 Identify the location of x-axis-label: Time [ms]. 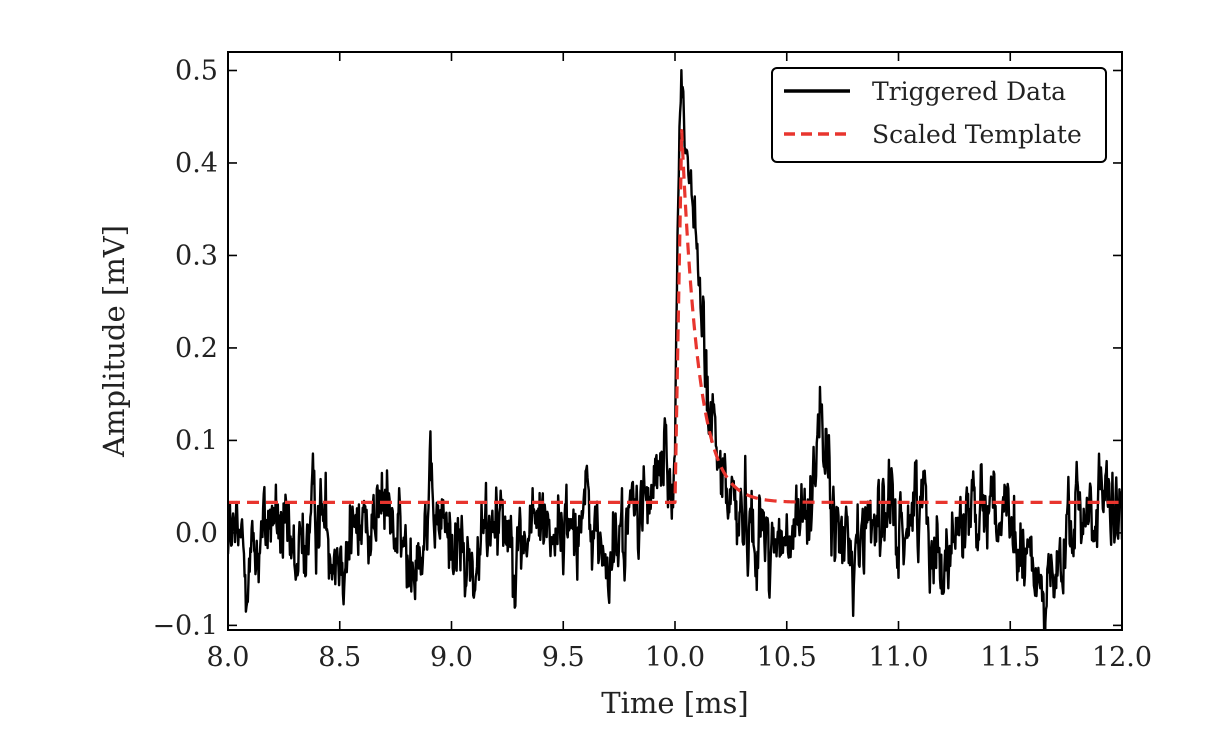
(675, 703).